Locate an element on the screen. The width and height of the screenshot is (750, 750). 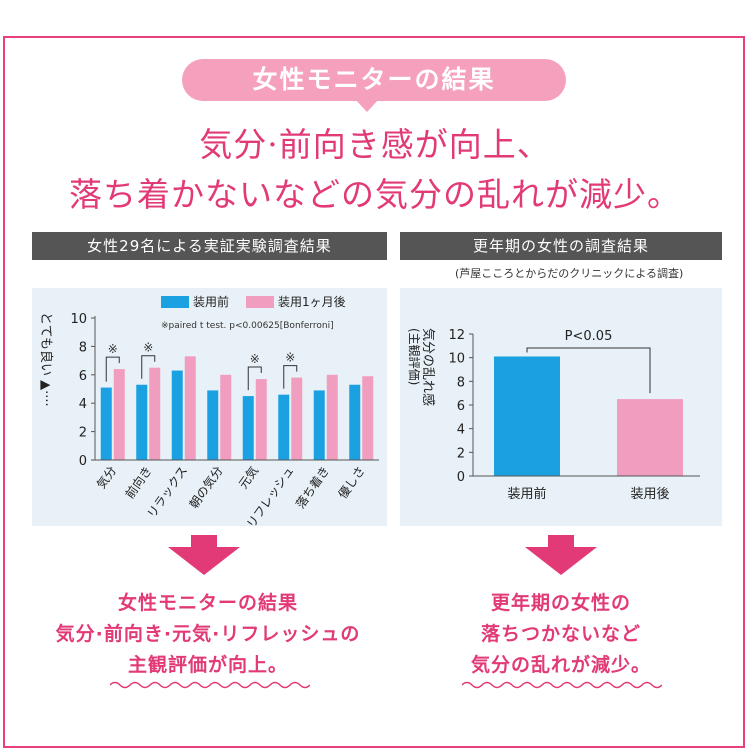
x-tick-label: 優しさ is located at coordinates (352, 483).